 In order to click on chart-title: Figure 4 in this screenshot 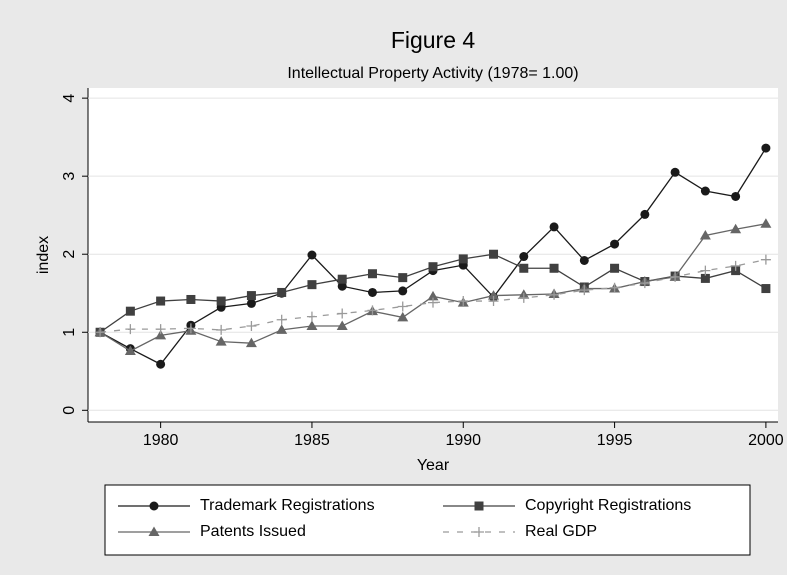, I will do `click(433, 40)`.